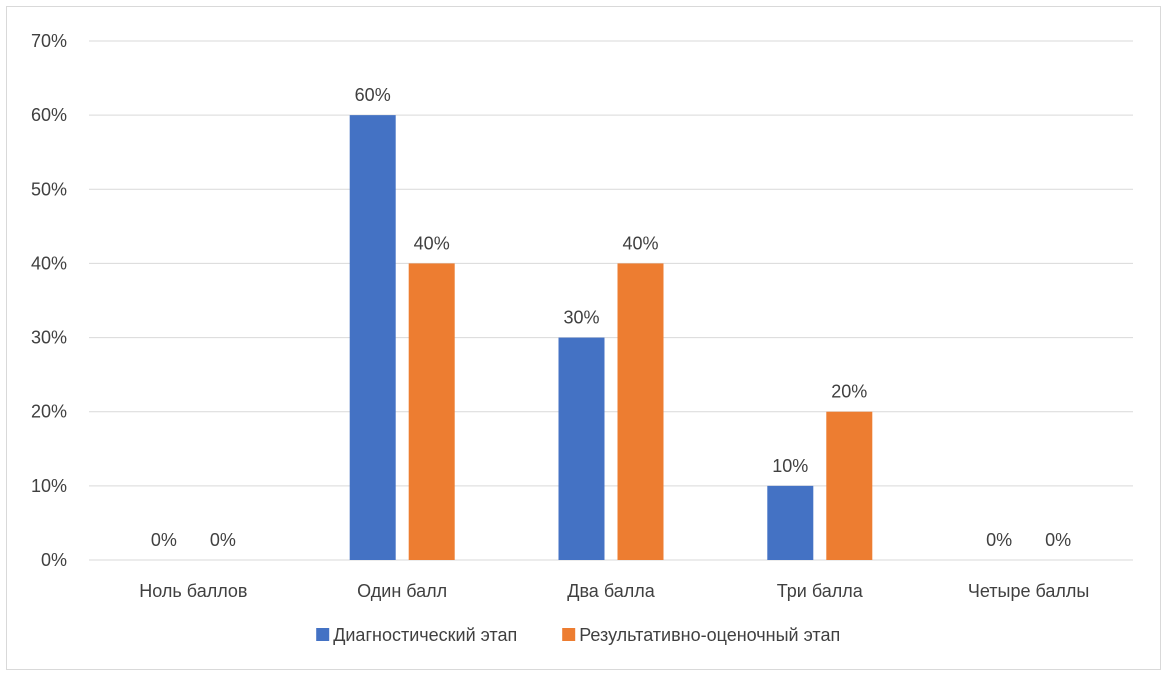  I want to click on y-tick-label: 70%, so click(49, 41).